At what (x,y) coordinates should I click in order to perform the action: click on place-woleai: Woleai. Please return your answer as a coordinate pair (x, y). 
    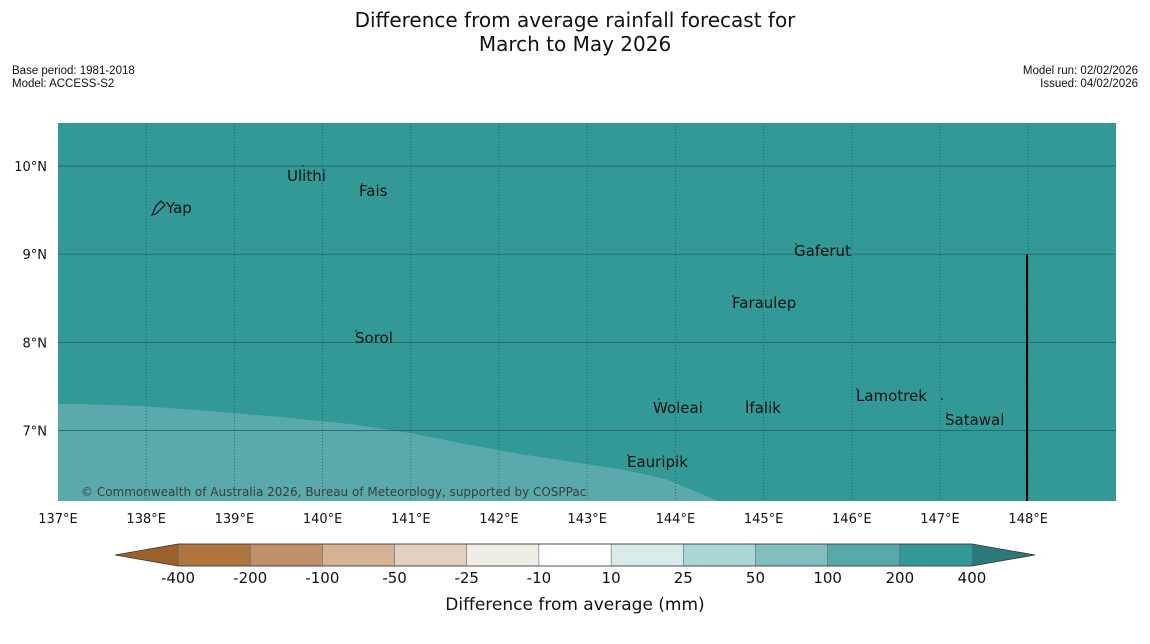
    Looking at the image, I should click on (678, 407).